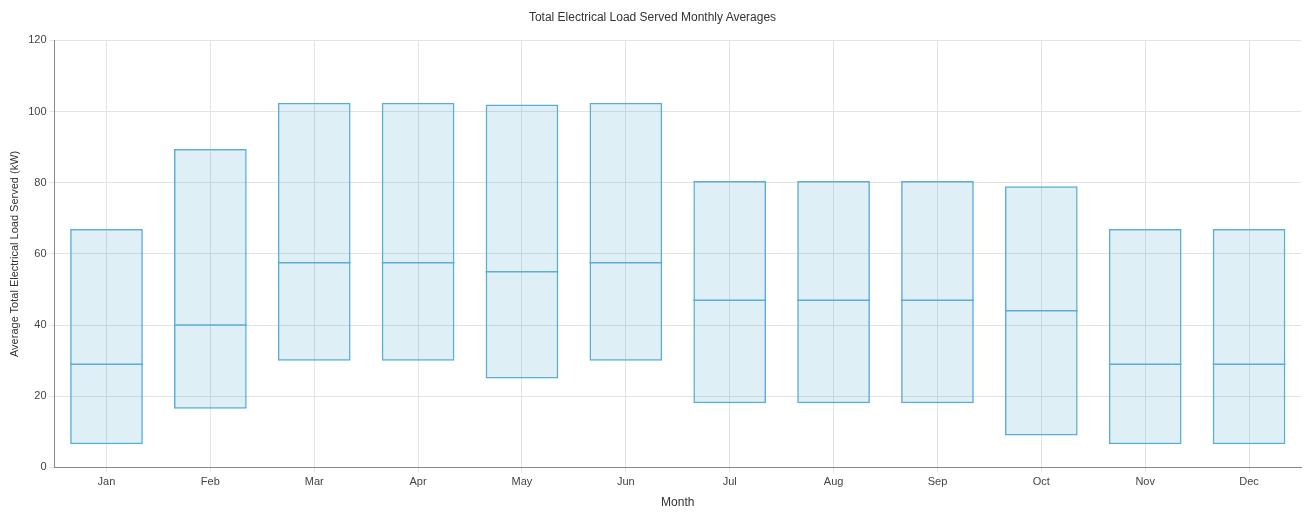 The width and height of the screenshot is (1311, 516). Describe the element at coordinates (43, 466) in the screenshot. I see `y-tick-label: 0` at that location.